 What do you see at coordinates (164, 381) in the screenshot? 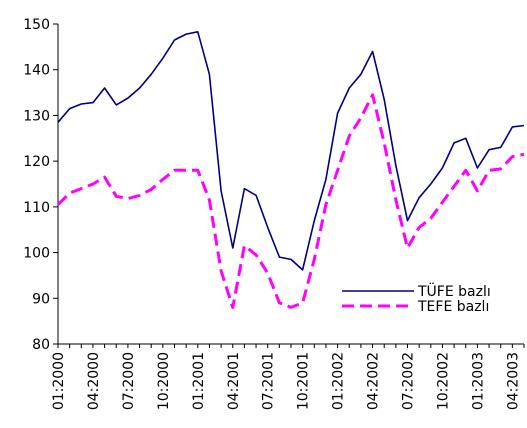
I see `x-tick-label: 10:2000` at bounding box center [164, 381].